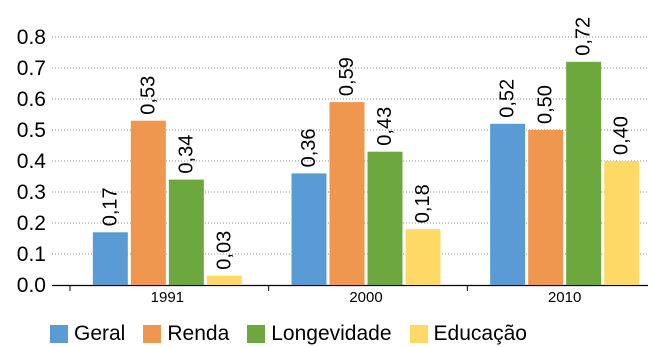 Image resolution: width=654 pixels, height=347 pixels. Describe the element at coordinates (480, 333) in the screenshot. I see `legend-label: Educação` at that location.